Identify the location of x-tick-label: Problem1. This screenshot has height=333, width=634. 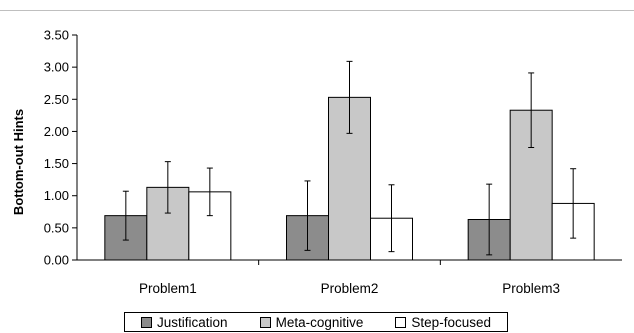
(168, 288).